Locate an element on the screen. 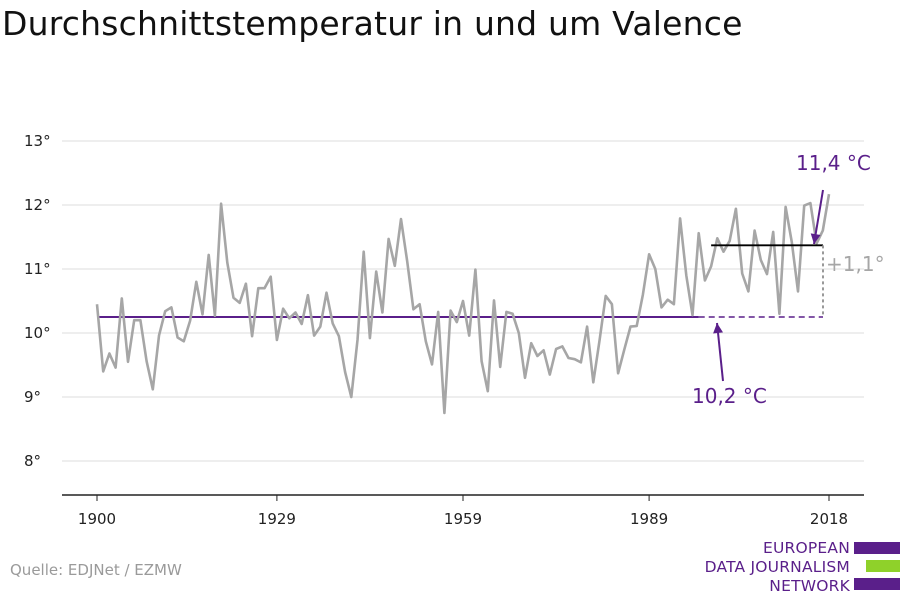 The image size is (900, 600). recent-mean-arrow-head is located at coordinates (815, 238).